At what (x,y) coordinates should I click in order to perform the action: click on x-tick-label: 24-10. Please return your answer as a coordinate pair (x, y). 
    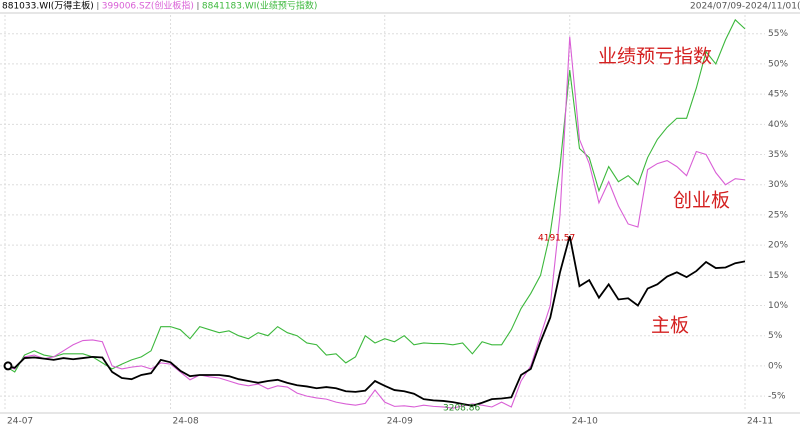
    Looking at the image, I should click on (585, 422).